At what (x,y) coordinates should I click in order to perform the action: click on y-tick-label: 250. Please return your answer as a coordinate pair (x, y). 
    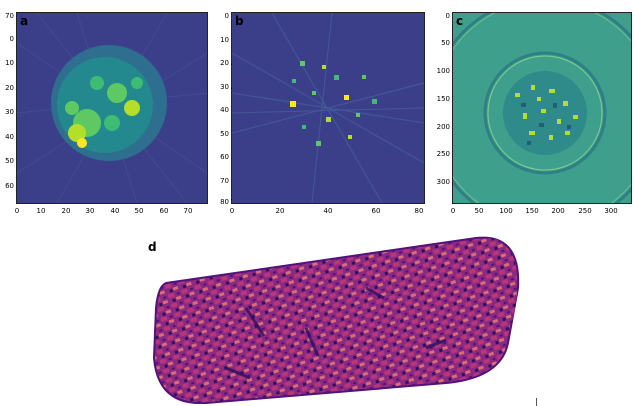
    Looking at the image, I should click on (443, 154).